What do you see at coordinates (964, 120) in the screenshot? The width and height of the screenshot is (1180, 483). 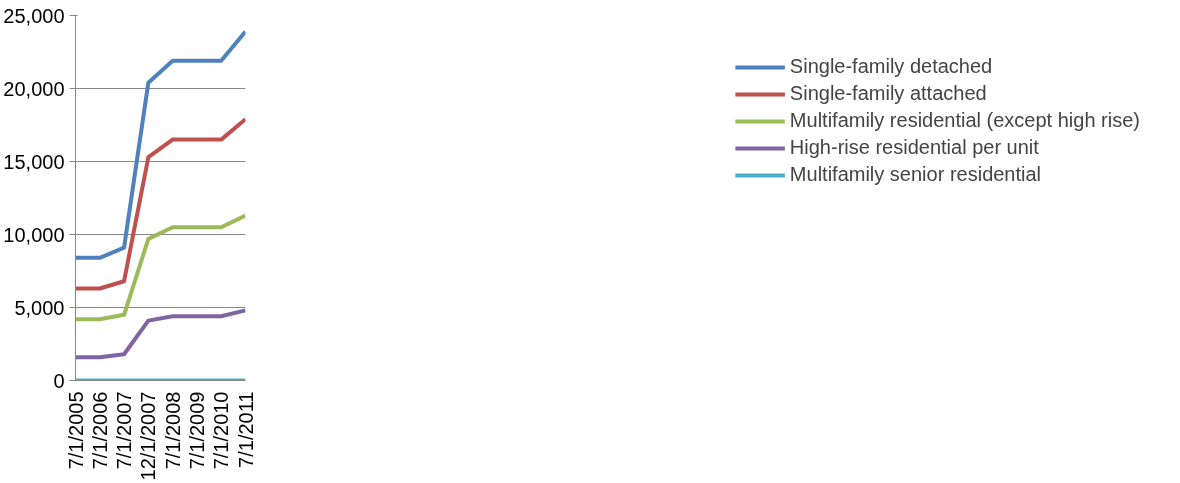 I see `legend-label: Multifamily residential (except high rise)` at bounding box center [964, 120].